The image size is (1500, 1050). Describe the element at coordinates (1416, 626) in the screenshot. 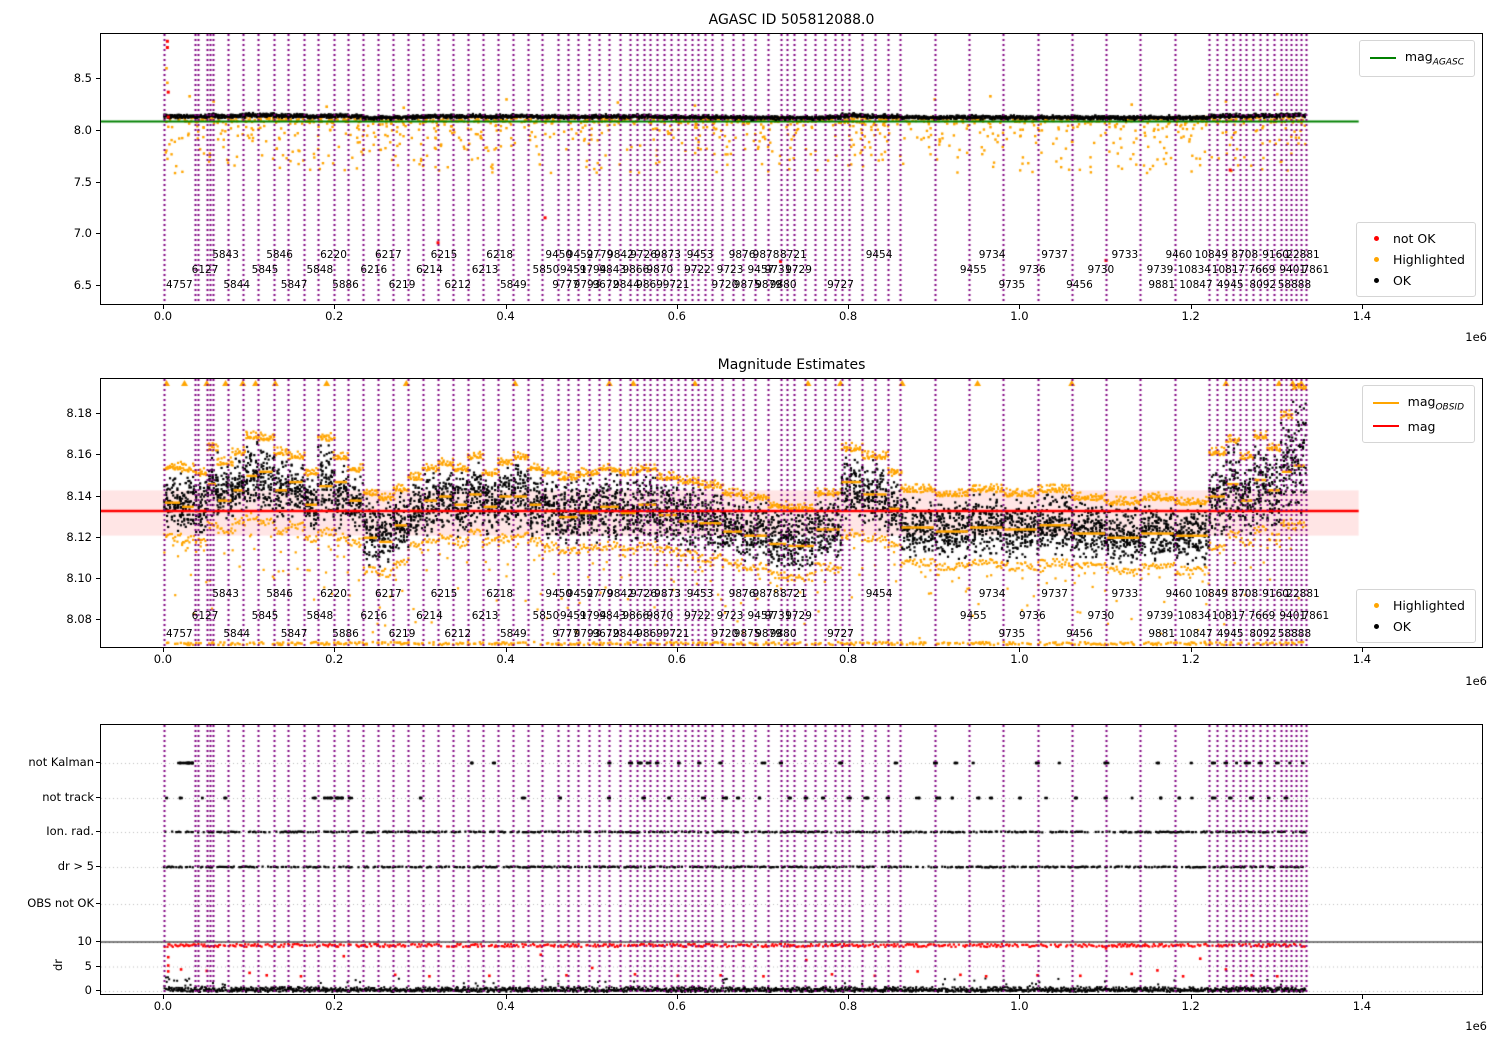

I see `legend-item-ok: OK` at that location.